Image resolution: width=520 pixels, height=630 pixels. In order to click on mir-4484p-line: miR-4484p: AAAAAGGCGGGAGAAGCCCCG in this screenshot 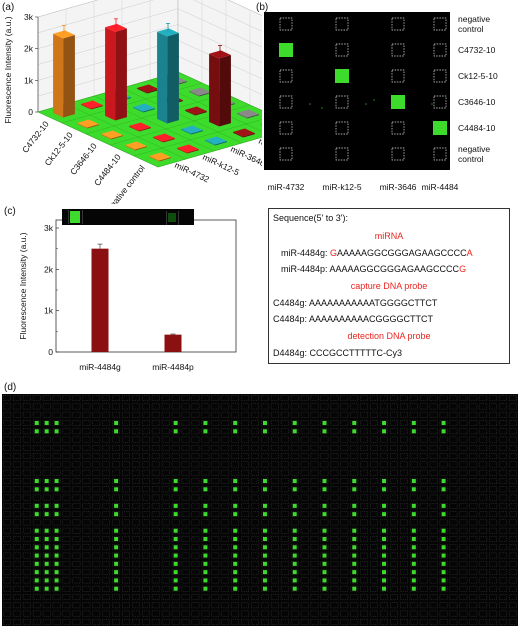, I will do `click(373, 269)`.